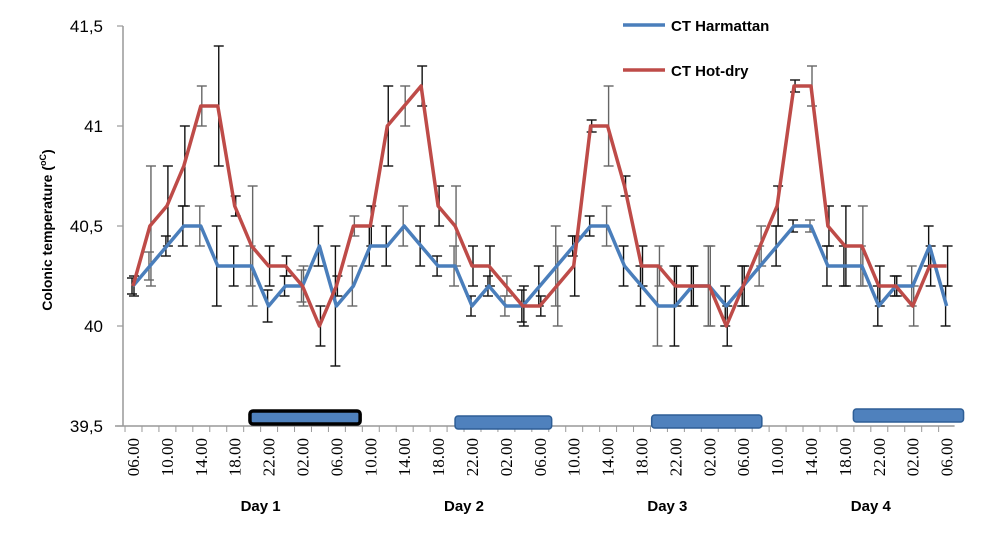 This screenshot has height=534, width=1003. What do you see at coordinates (86, 426) in the screenshot?
I see `y-tick-label: 39,5` at bounding box center [86, 426].